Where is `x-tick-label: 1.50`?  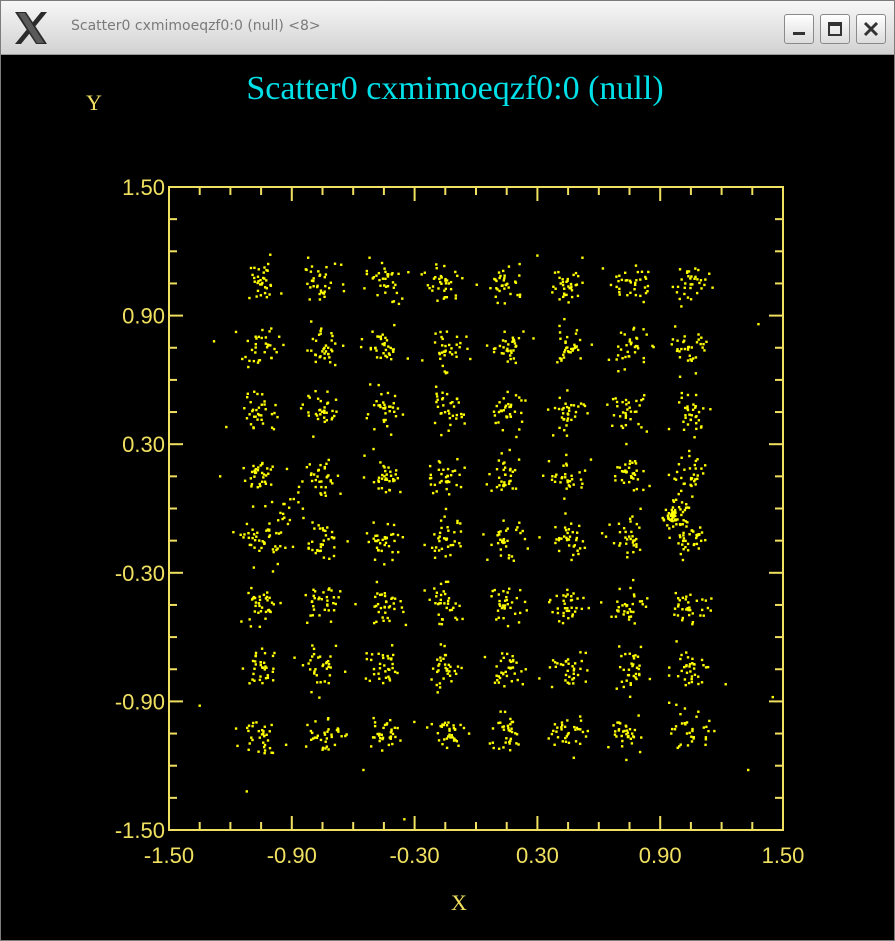
x-tick-label: 1.50 is located at coordinates (783, 855).